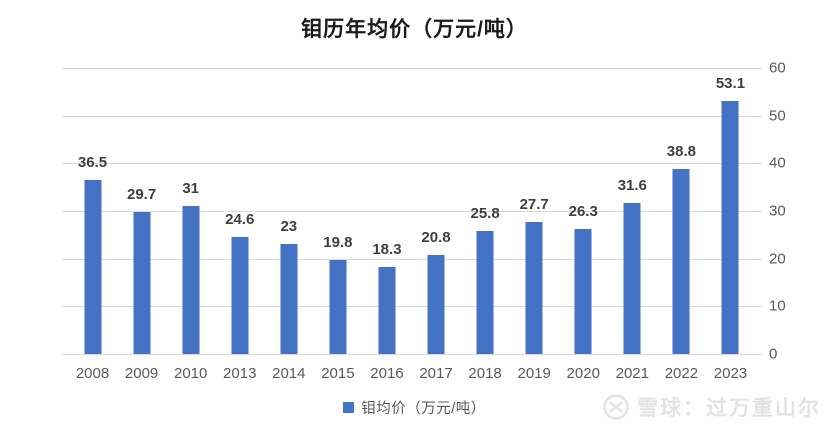 Image resolution: width=829 pixels, height=437 pixels. Describe the element at coordinates (730, 373) in the screenshot. I see `x-tick-label: 2023` at that location.